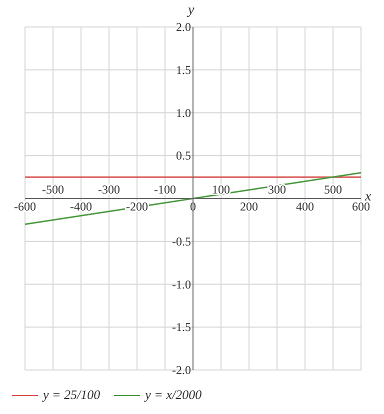 The height and width of the screenshot is (414, 384). What do you see at coordinates (181, 284) in the screenshot?
I see `y-tick-label: -1.0` at bounding box center [181, 284].